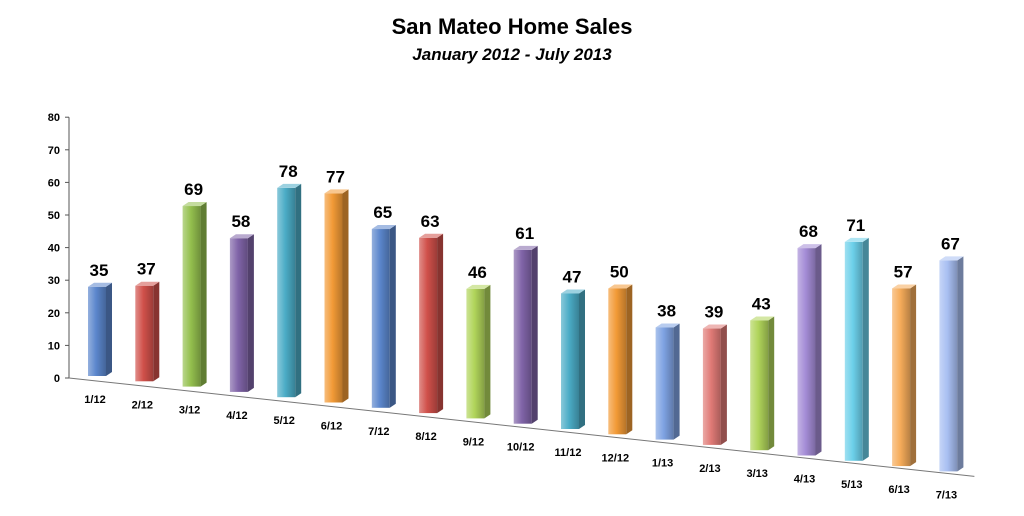 This screenshot has height=516, width=1024. Describe the element at coordinates (378, 432) in the screenshot. I see `x-tick-label: 7/12` at that location.